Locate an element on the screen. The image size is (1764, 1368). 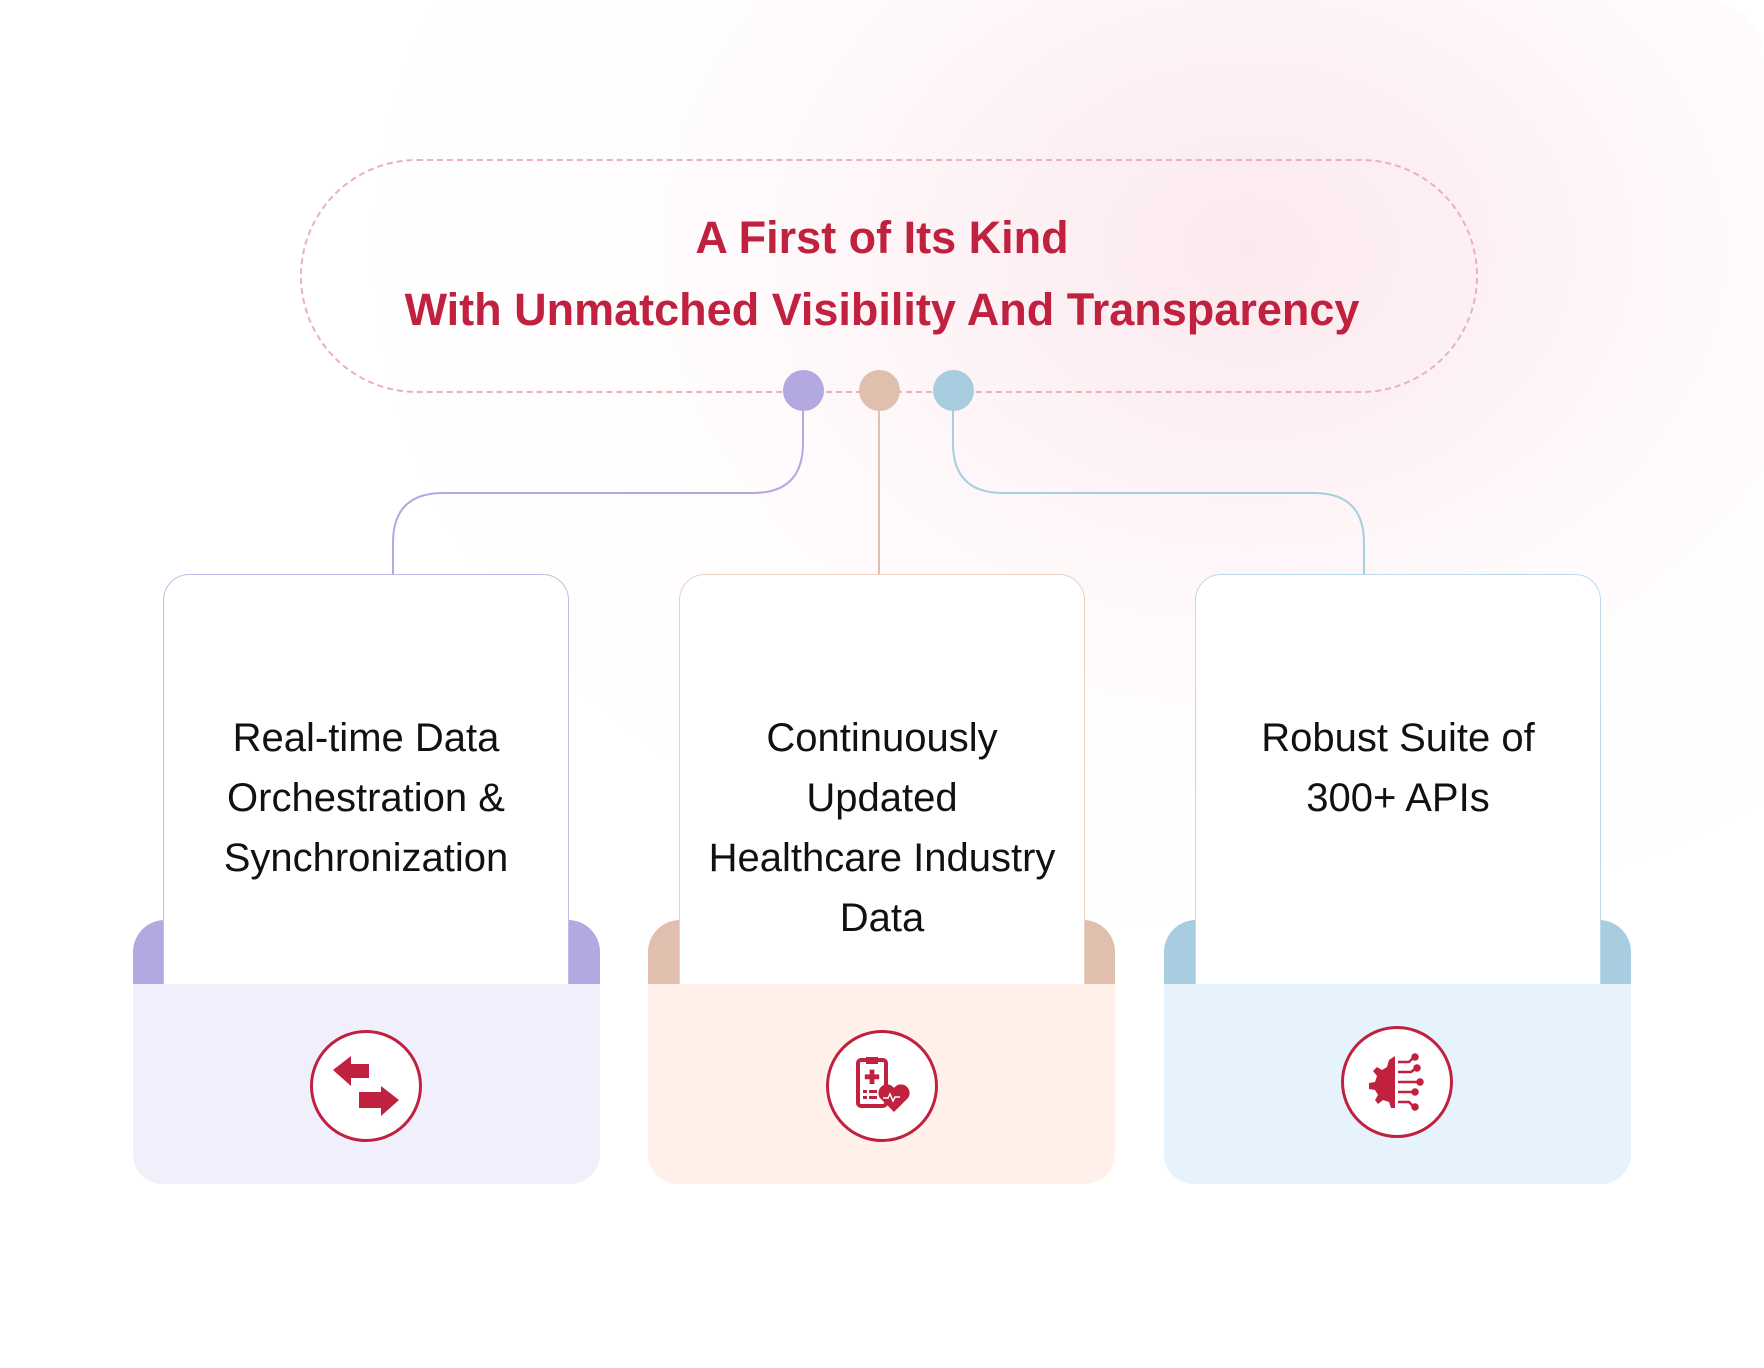
card-text-line: Updated is located at coordinates (882, 798).